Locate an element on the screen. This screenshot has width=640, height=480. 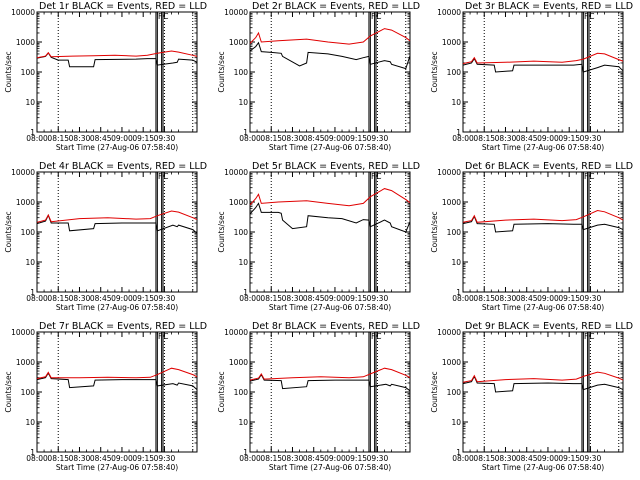
series-line-events is located at coordinates (117, 380).